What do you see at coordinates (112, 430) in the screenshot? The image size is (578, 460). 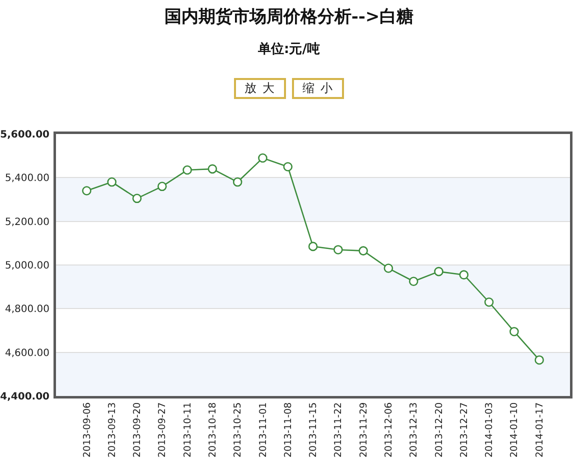 I see `x-tick-label: 2013-09-13` at bounding box center [112, 430].